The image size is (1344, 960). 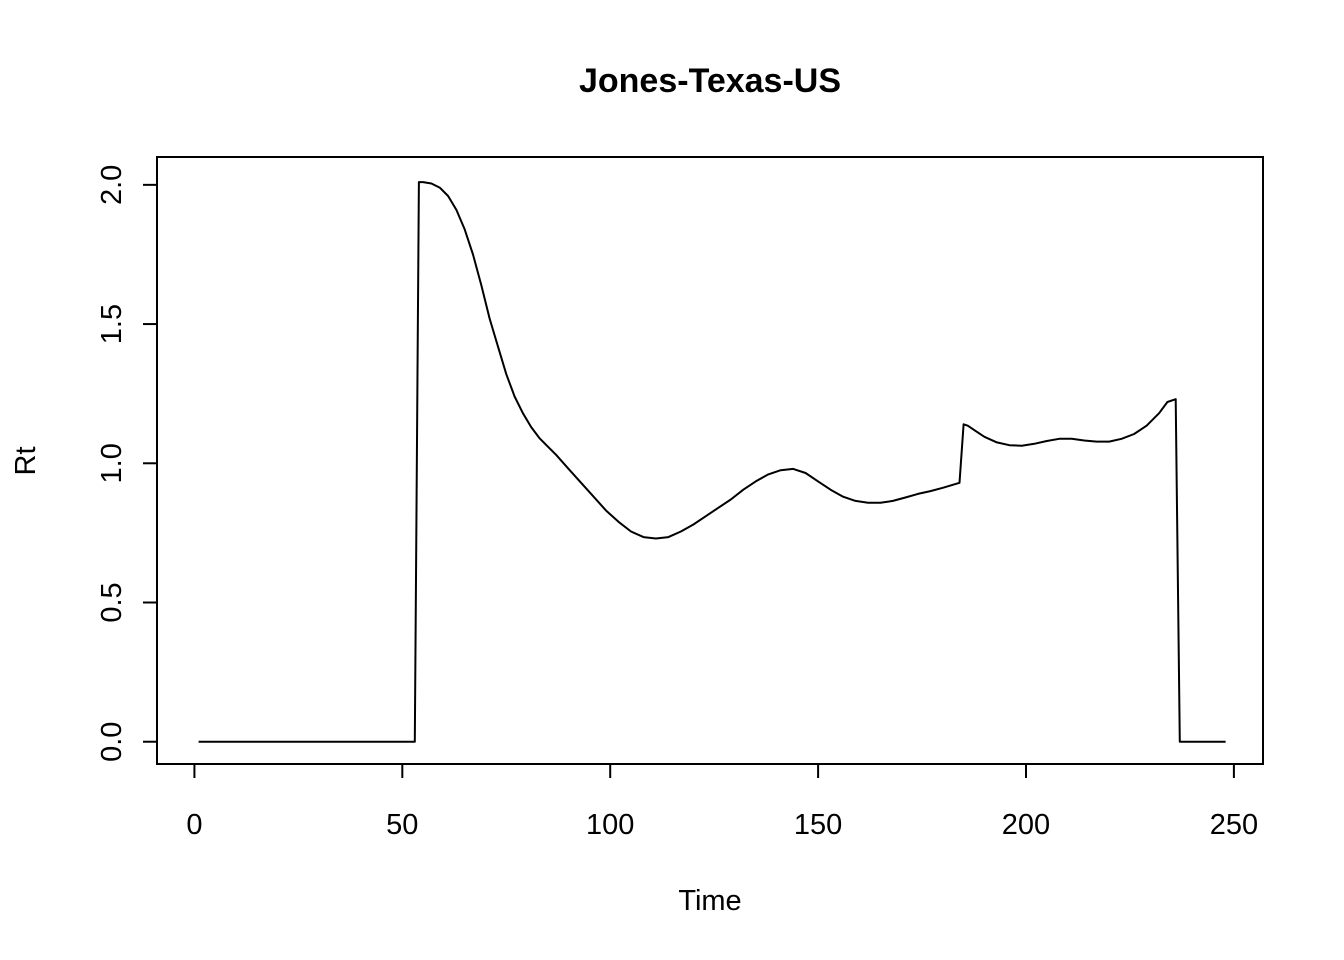 What do you see at coordinates (1026, 825) in the screenshot?
I see `x-tick-label: 200` at bounding box center [1026, 825].